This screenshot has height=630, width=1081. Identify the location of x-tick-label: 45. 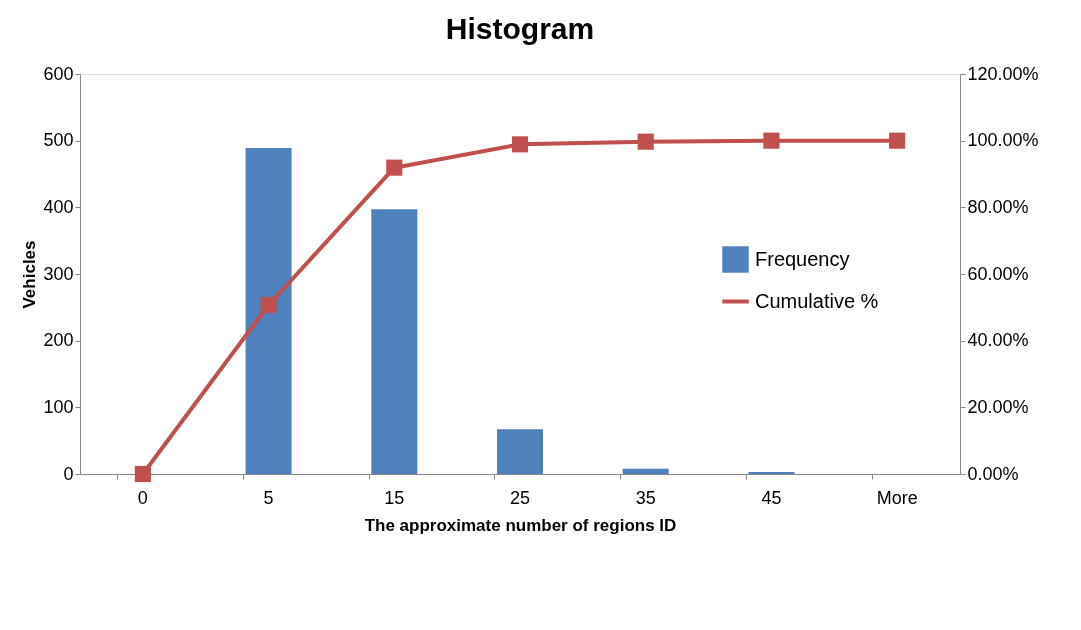
(771, 497).